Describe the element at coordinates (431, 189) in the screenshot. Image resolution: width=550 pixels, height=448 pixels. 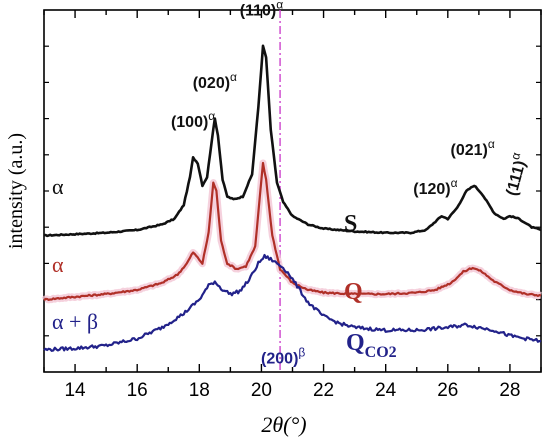
I see `peak-index: (120)` at that location.